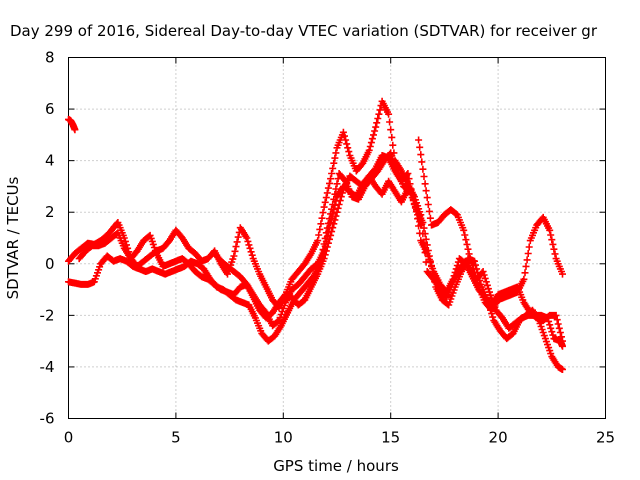 The width and height of the screenshot is (640, 480). I want to click on y-tick-label: 2, so click(50, 212).